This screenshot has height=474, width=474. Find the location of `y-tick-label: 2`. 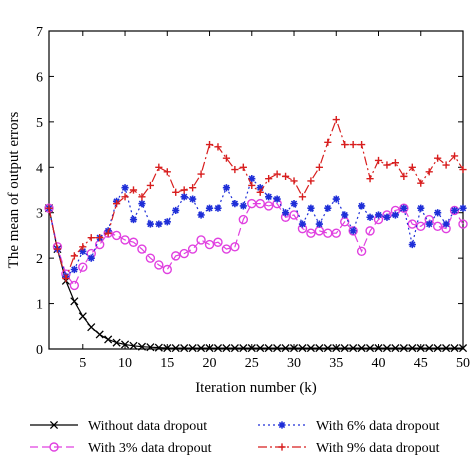

y-tick-label: 2 is located at coordinates (39, 259).